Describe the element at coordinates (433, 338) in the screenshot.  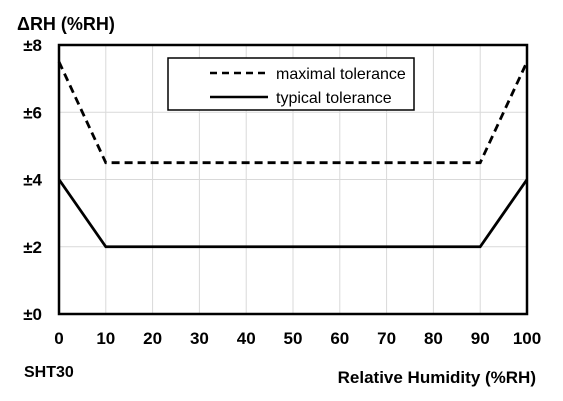
I see `x-tick-label: 80` at that location.